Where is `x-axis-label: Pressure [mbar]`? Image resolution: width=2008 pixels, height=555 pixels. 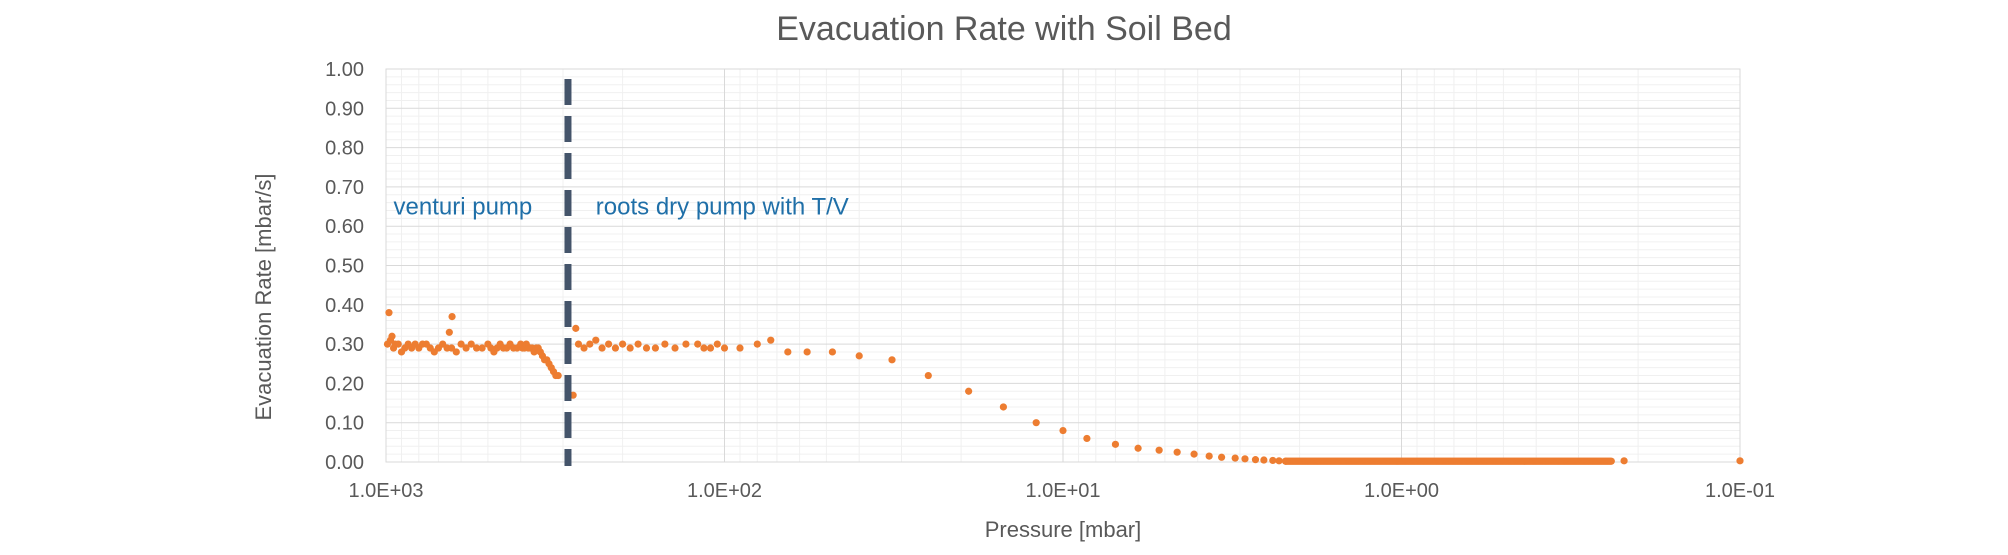 x-axis-label: Pressure [mbar] is located at coordinates (1063, 529).